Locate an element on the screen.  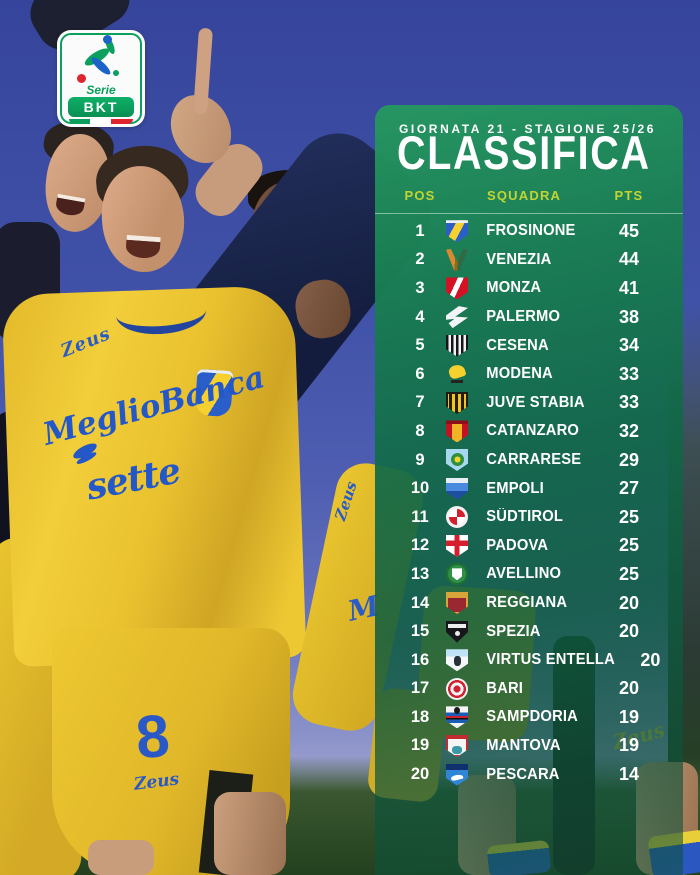
row-team: PALERMO is located at coordinates (523, 317).